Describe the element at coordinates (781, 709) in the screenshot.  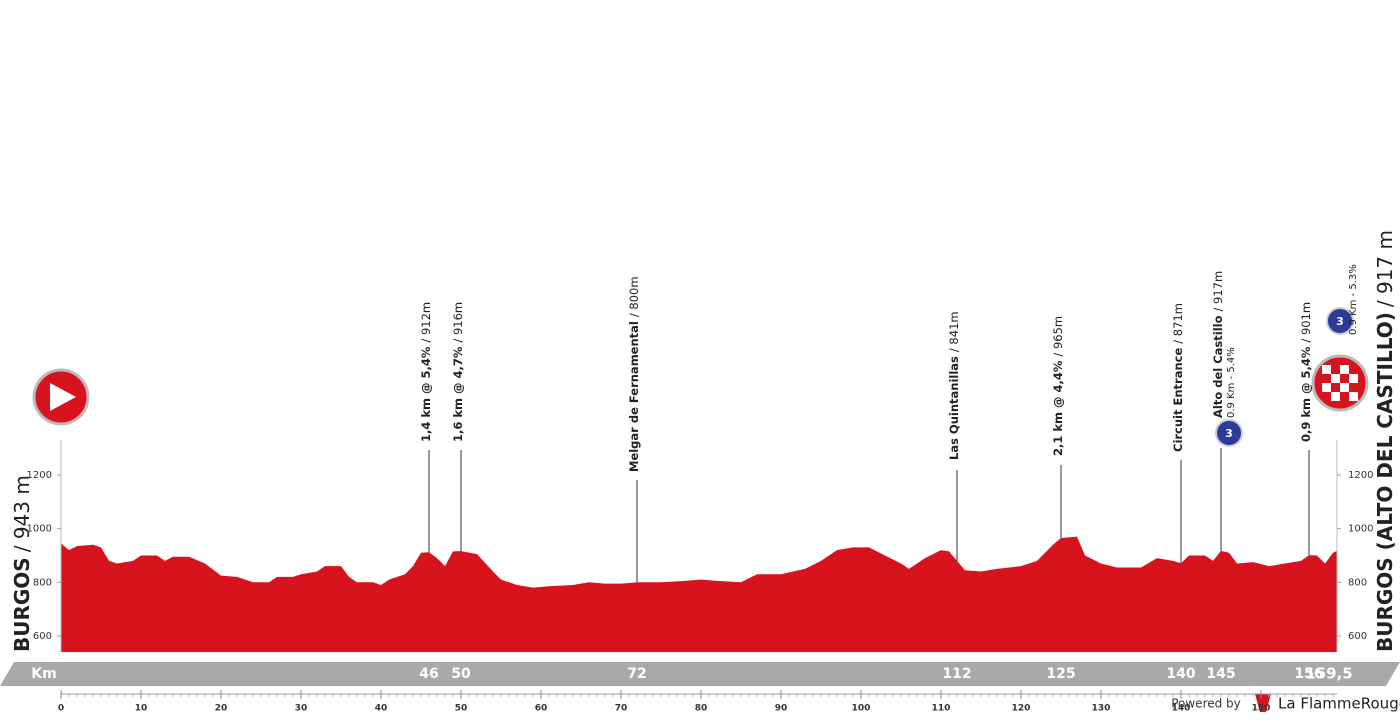
I see `x-tick-label: 90` at that location.